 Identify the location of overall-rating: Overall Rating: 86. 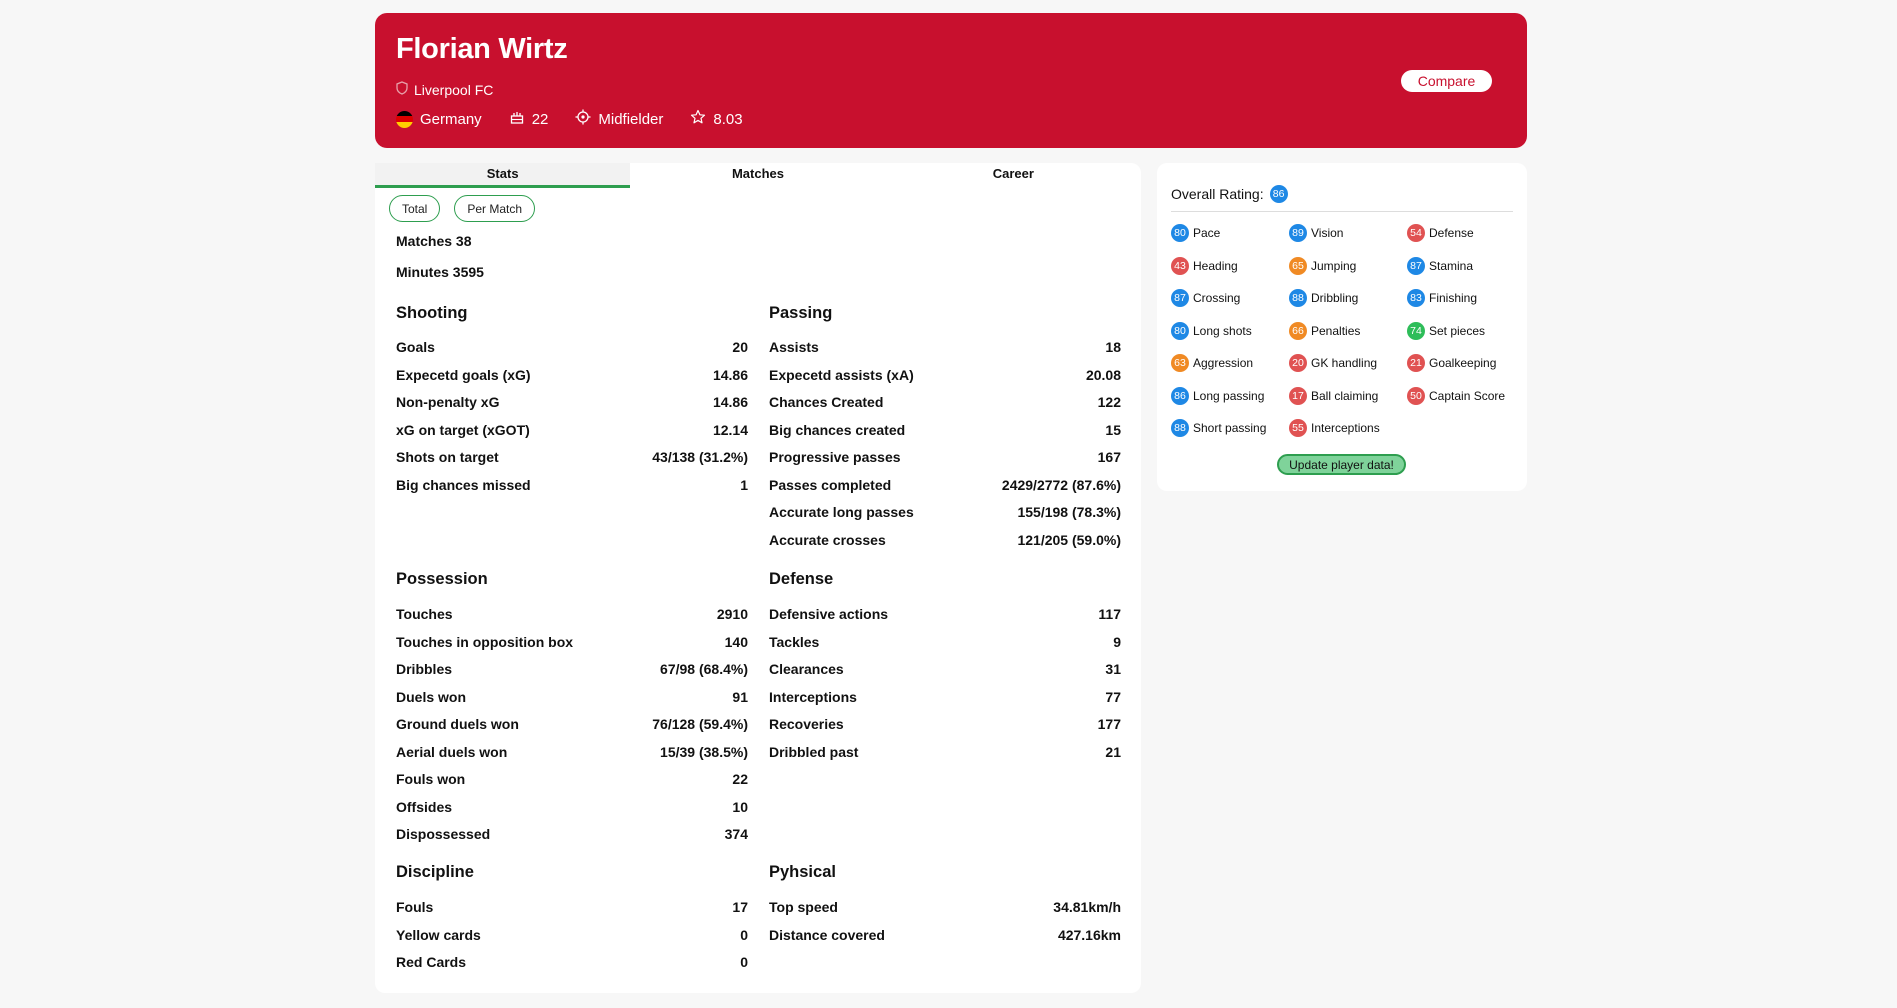
(1229, 194).